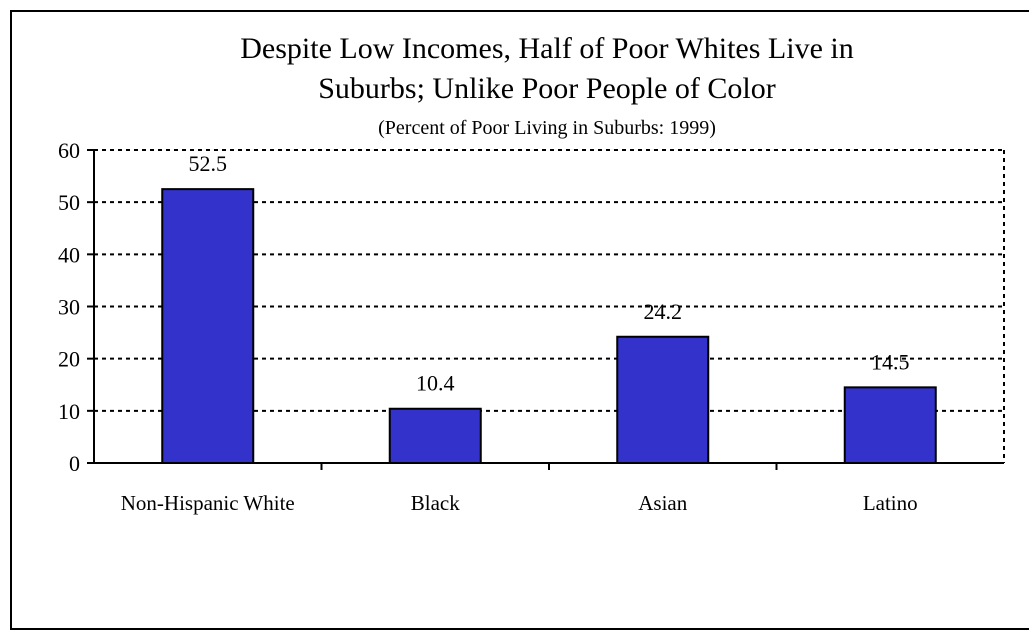 The width and height of the screenshot is (1029, 630). Describe the element at coordinates (208, 163) in the screenshot. I see `data-label-0: 52.5` at that location.